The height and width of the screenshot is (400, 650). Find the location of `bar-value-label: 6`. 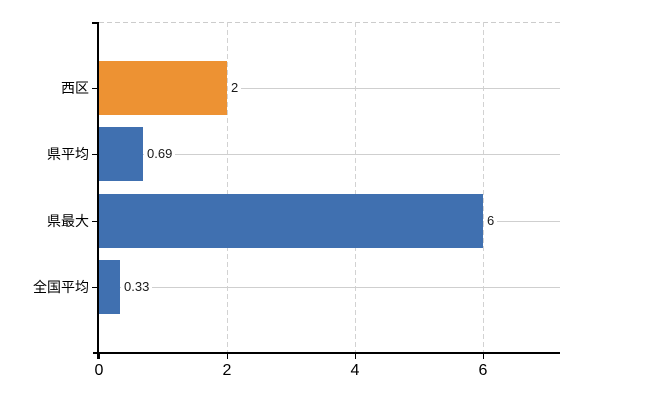

bar-value-label: 6 is located at coordinates (491, 221).